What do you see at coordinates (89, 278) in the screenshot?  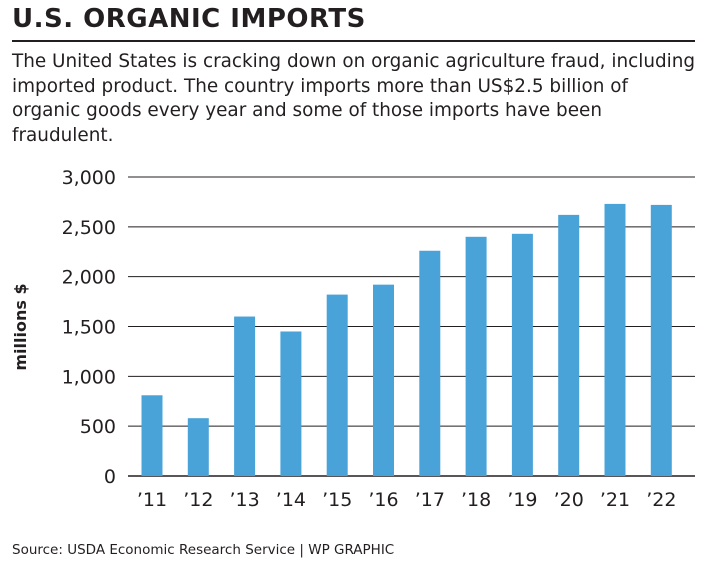 I see `y-tick-label: 2,000` at bounding box center [89, 278].